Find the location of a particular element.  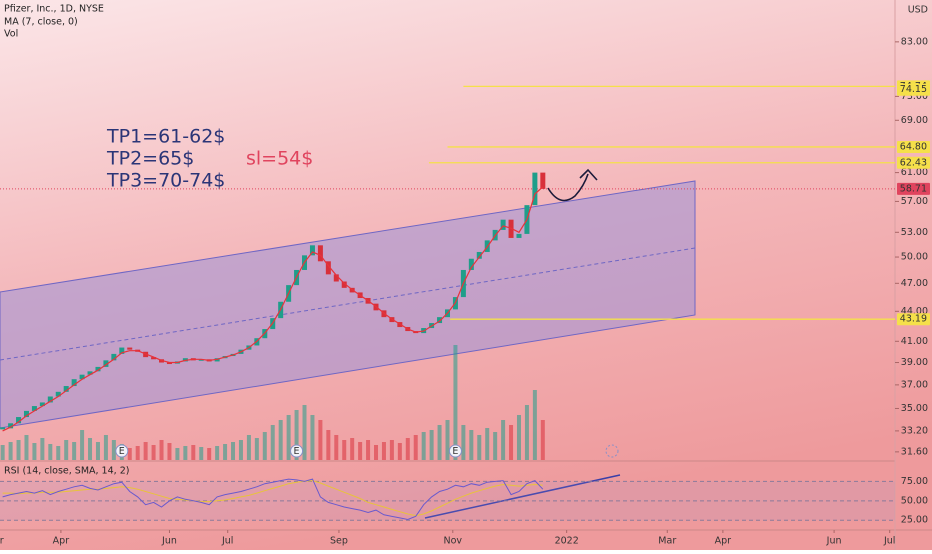

y-tick-label: 44.00 is located at coordinates (914, 311).